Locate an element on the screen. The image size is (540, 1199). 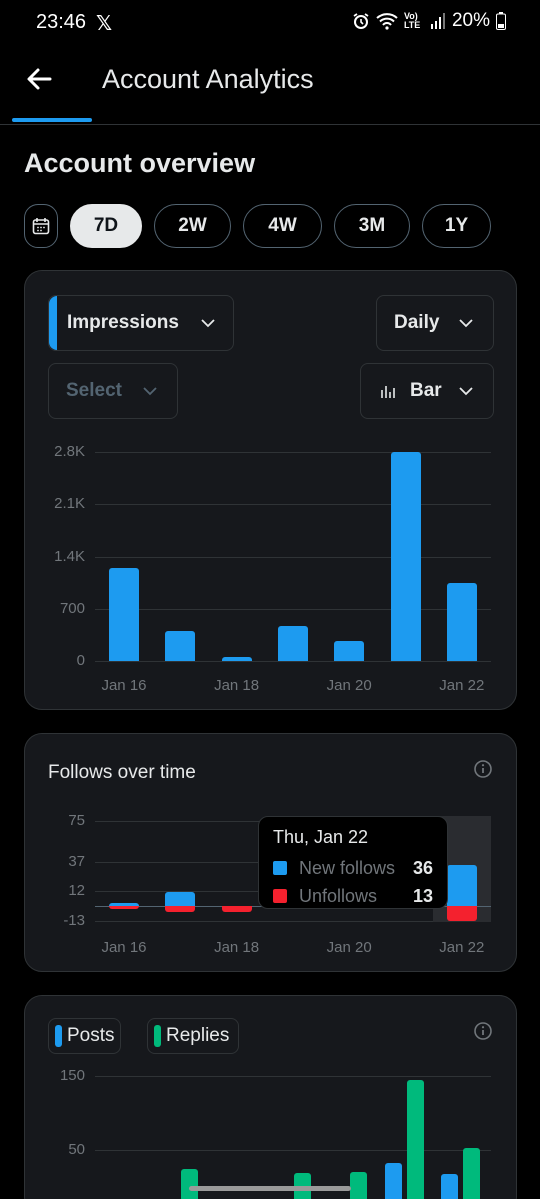
range-4w-button: 4W is located at coordinates (282, 226).